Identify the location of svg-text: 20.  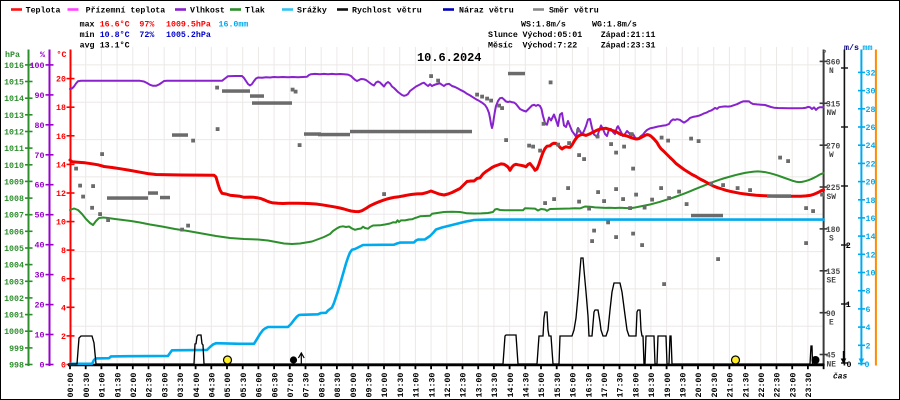
(61, 80).